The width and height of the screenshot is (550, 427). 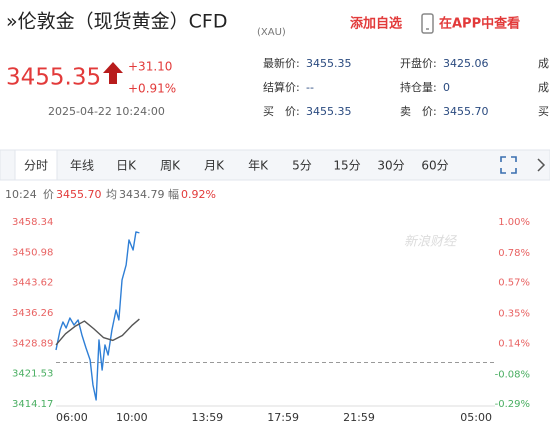 What do you see at coordinates (418, 63) in the screenshot?
I see `field-label: 开盘价:` at bounding box center [418, 63].